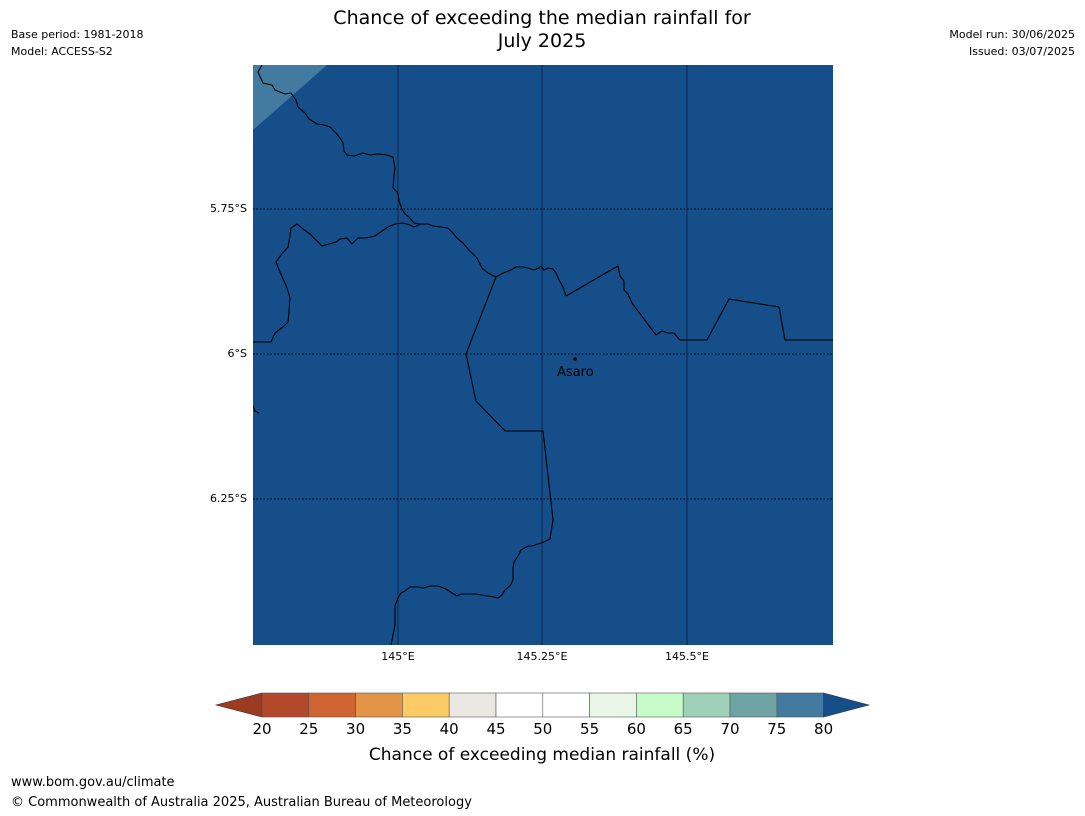 The height and width of the screenshot is (816, 1085). What do you see at coordinates (256, 409) in the screenshot?
I see `boundary-west-edge` at bounding box center [256, 409].